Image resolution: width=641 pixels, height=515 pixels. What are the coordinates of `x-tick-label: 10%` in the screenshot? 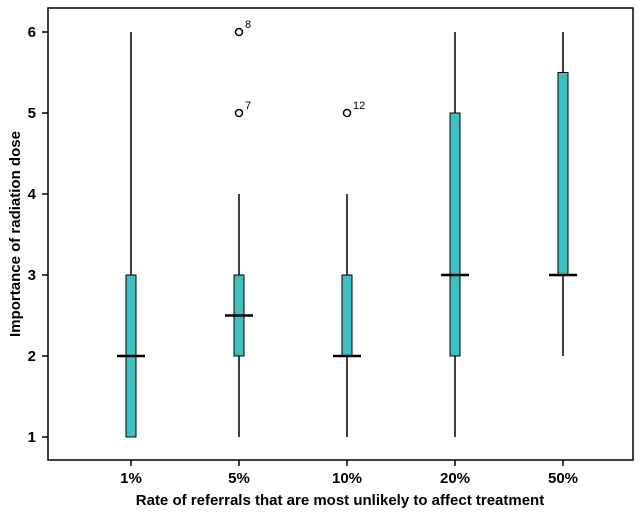 It's located at (347, 478).